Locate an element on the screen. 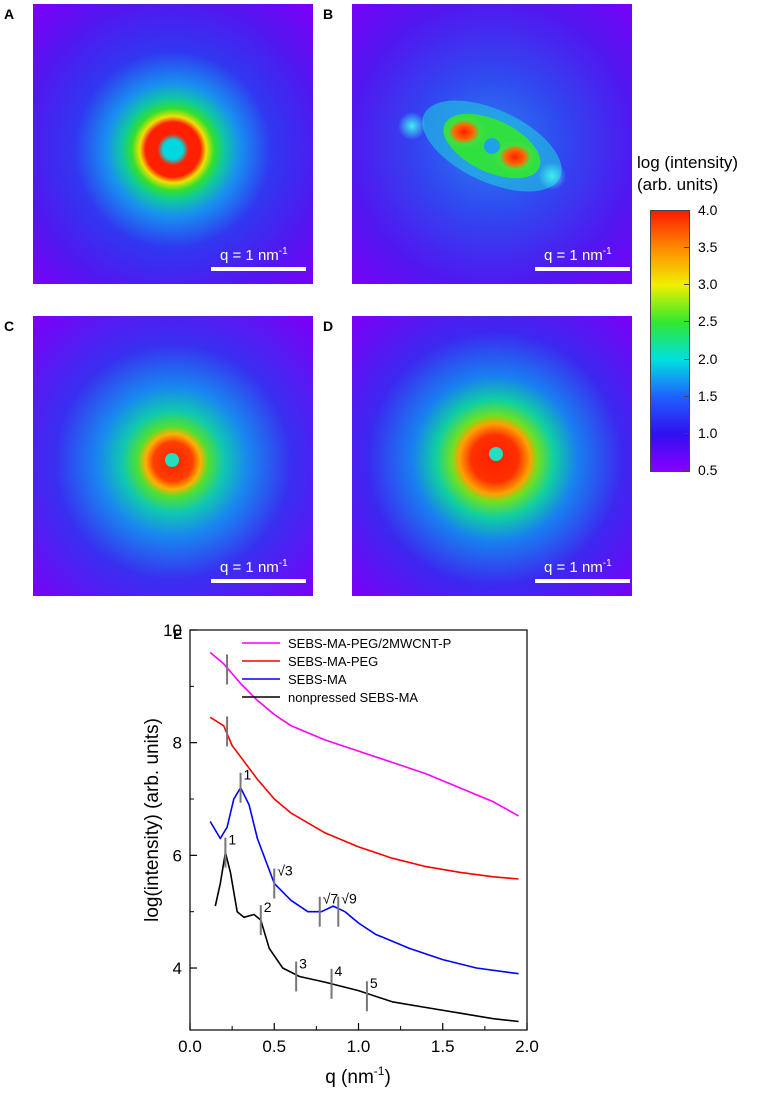 The height and width of the screenshot is (1100, 772). legend-label: SEBS-MA-PEG/2MWCNT-P is located at coordinates (369, 643).